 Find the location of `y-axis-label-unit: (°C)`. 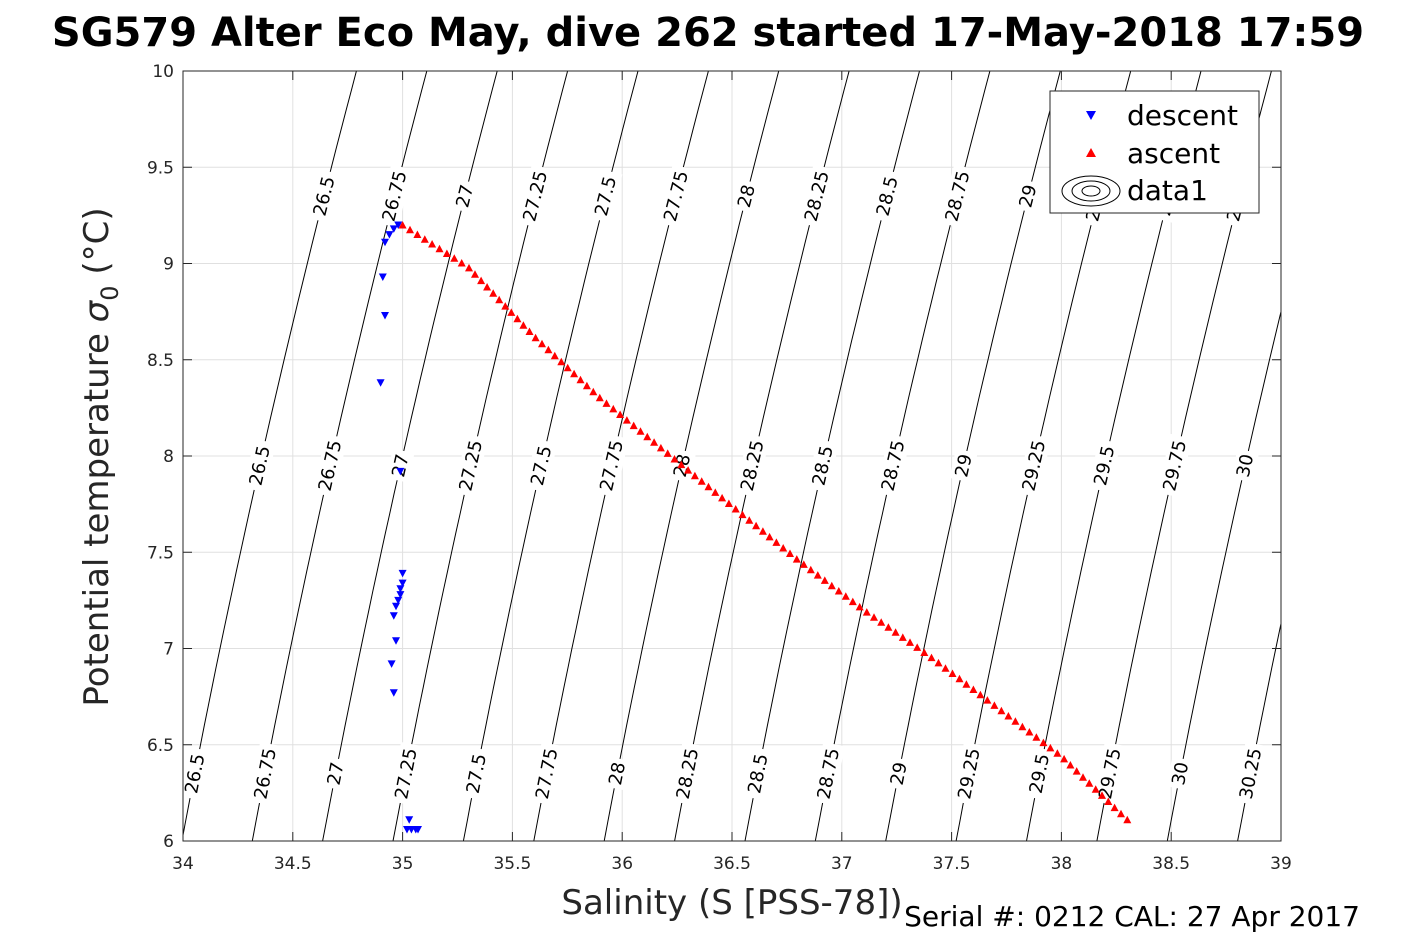

y-axis-label-unit: (°C) is located at coordinates (97, 246).